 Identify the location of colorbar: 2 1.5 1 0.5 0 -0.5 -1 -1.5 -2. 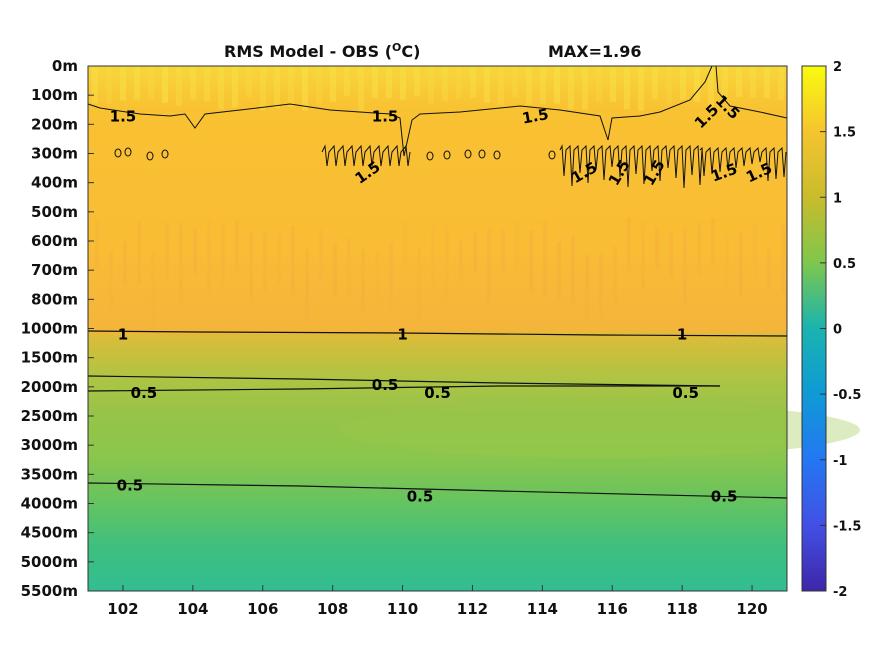
(831, 330).